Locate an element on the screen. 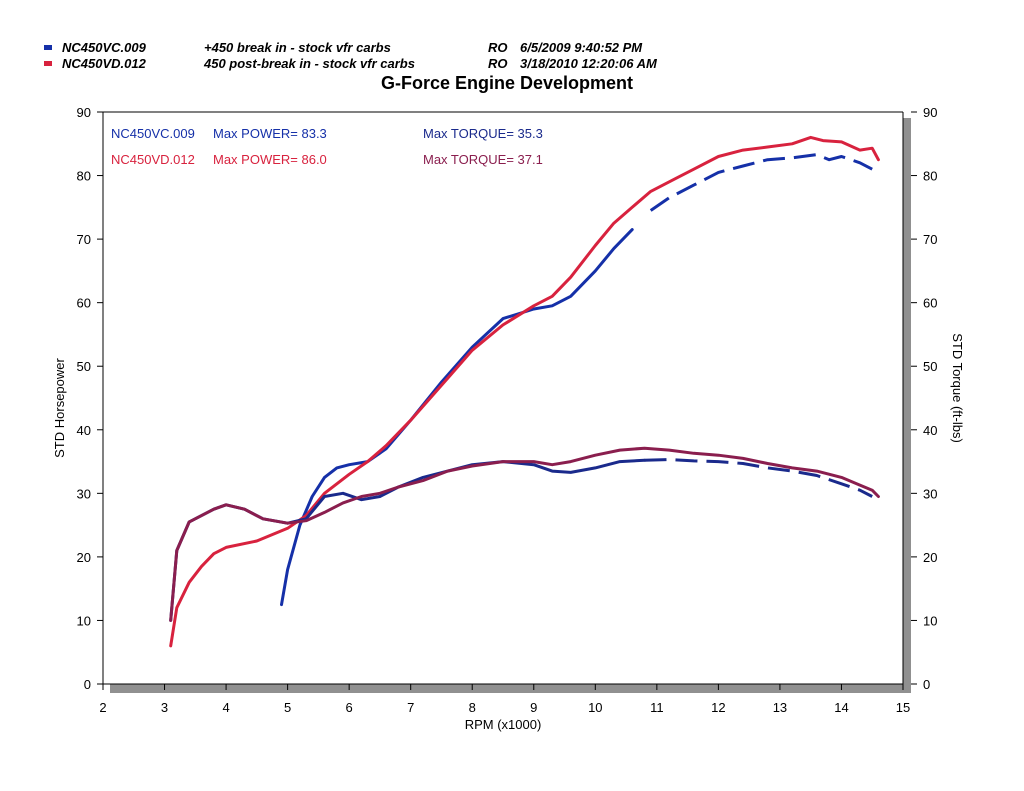 The image size is (1024, 791). x-tick-label: 11 is located at coordinates (657, 707).